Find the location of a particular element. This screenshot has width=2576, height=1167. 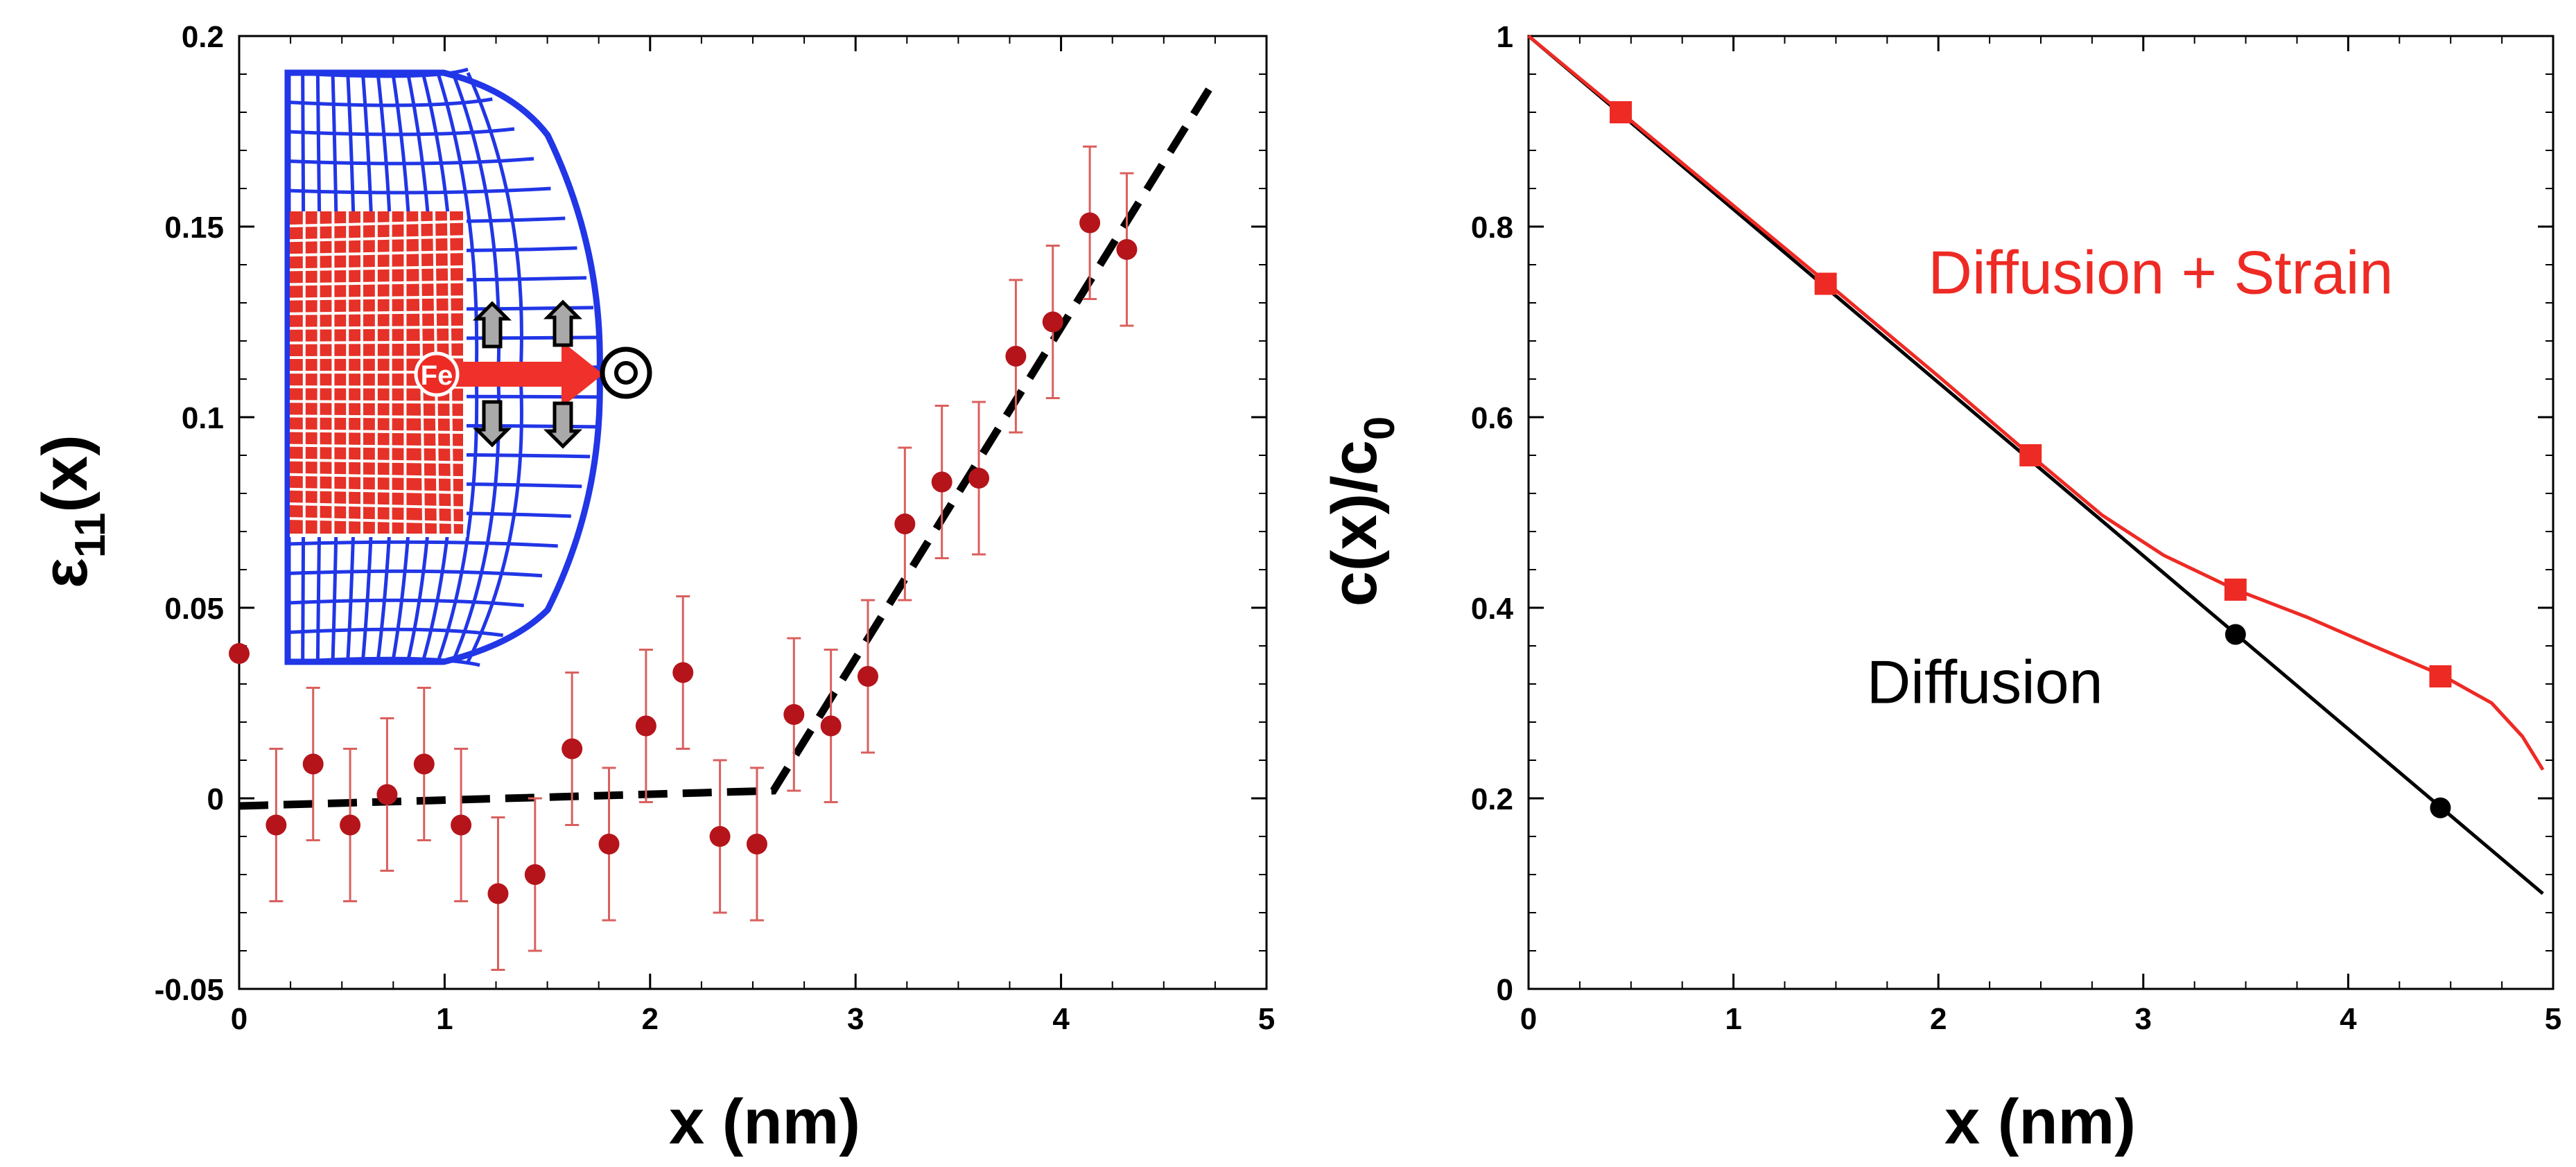

right-x-tick-label: 1 is located at coordinates (1733, 1019).